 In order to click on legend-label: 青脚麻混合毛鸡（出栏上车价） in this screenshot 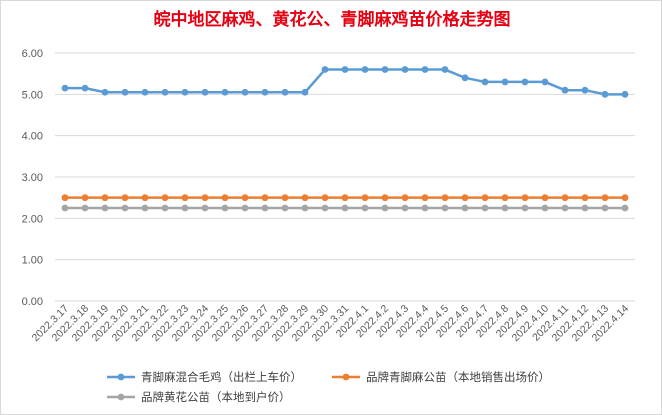, I will do `click(221, 377)`.